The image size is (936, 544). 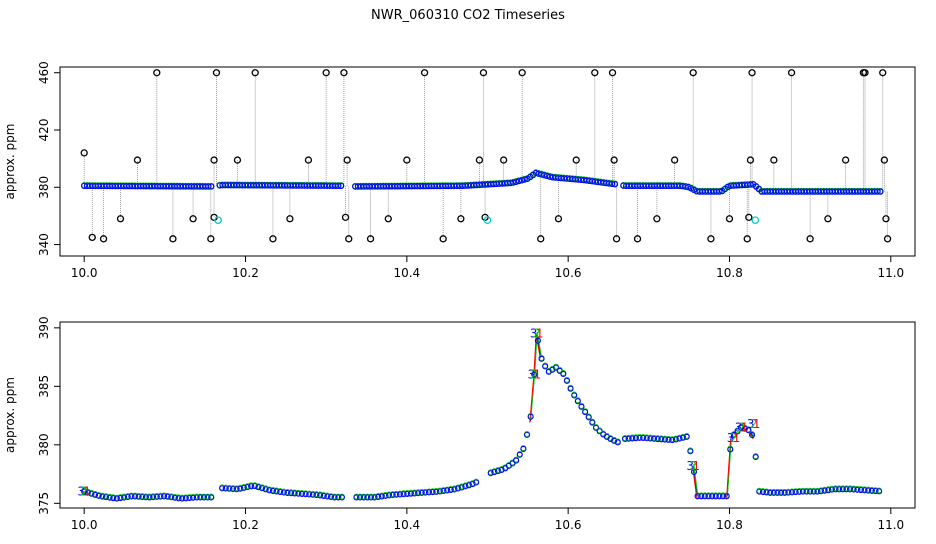 I want to click on x-tick-label: 10.0, so click(x=84, y=525).